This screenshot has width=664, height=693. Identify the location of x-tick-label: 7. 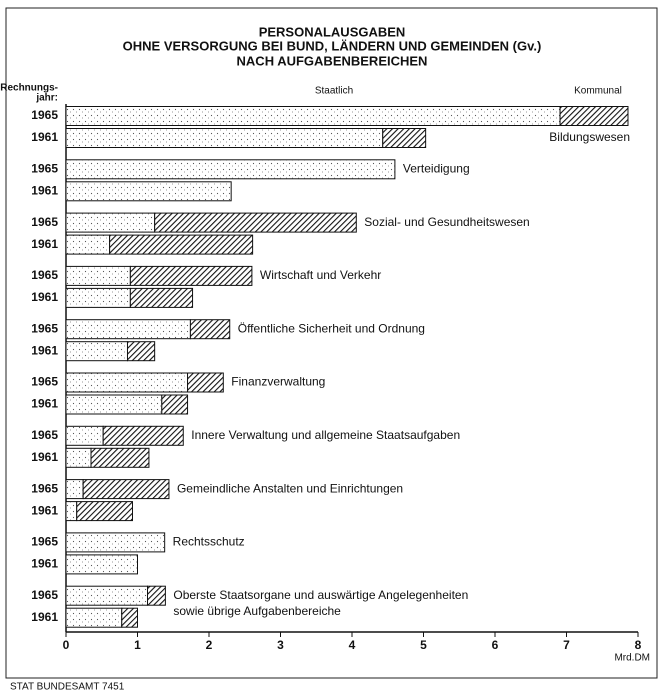
(566, 645).